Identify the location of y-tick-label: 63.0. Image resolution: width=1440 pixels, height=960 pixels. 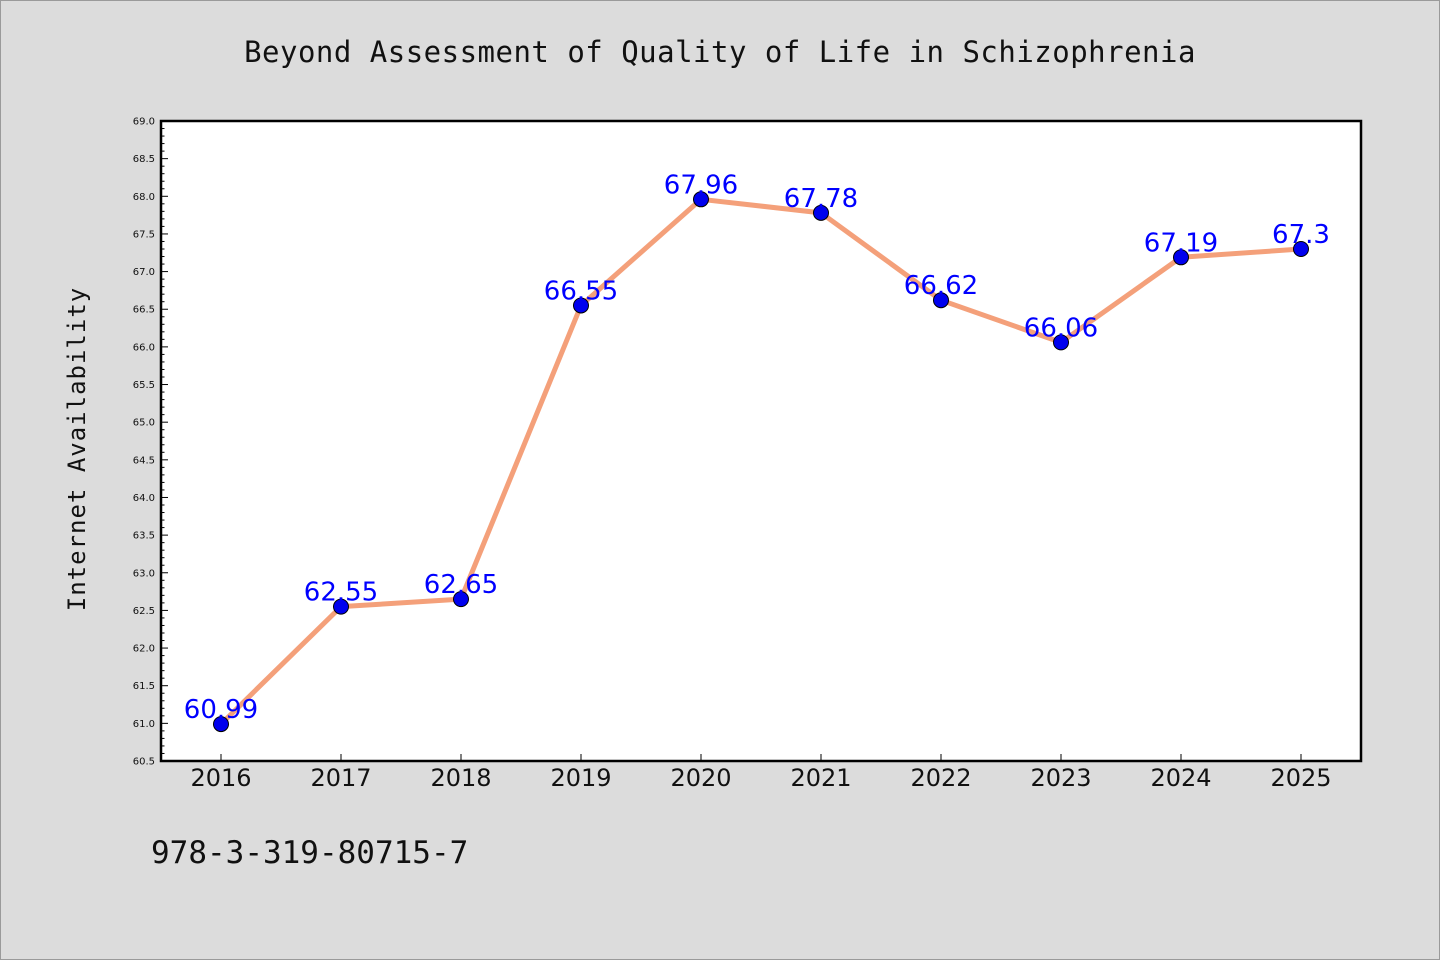
(144, 573).